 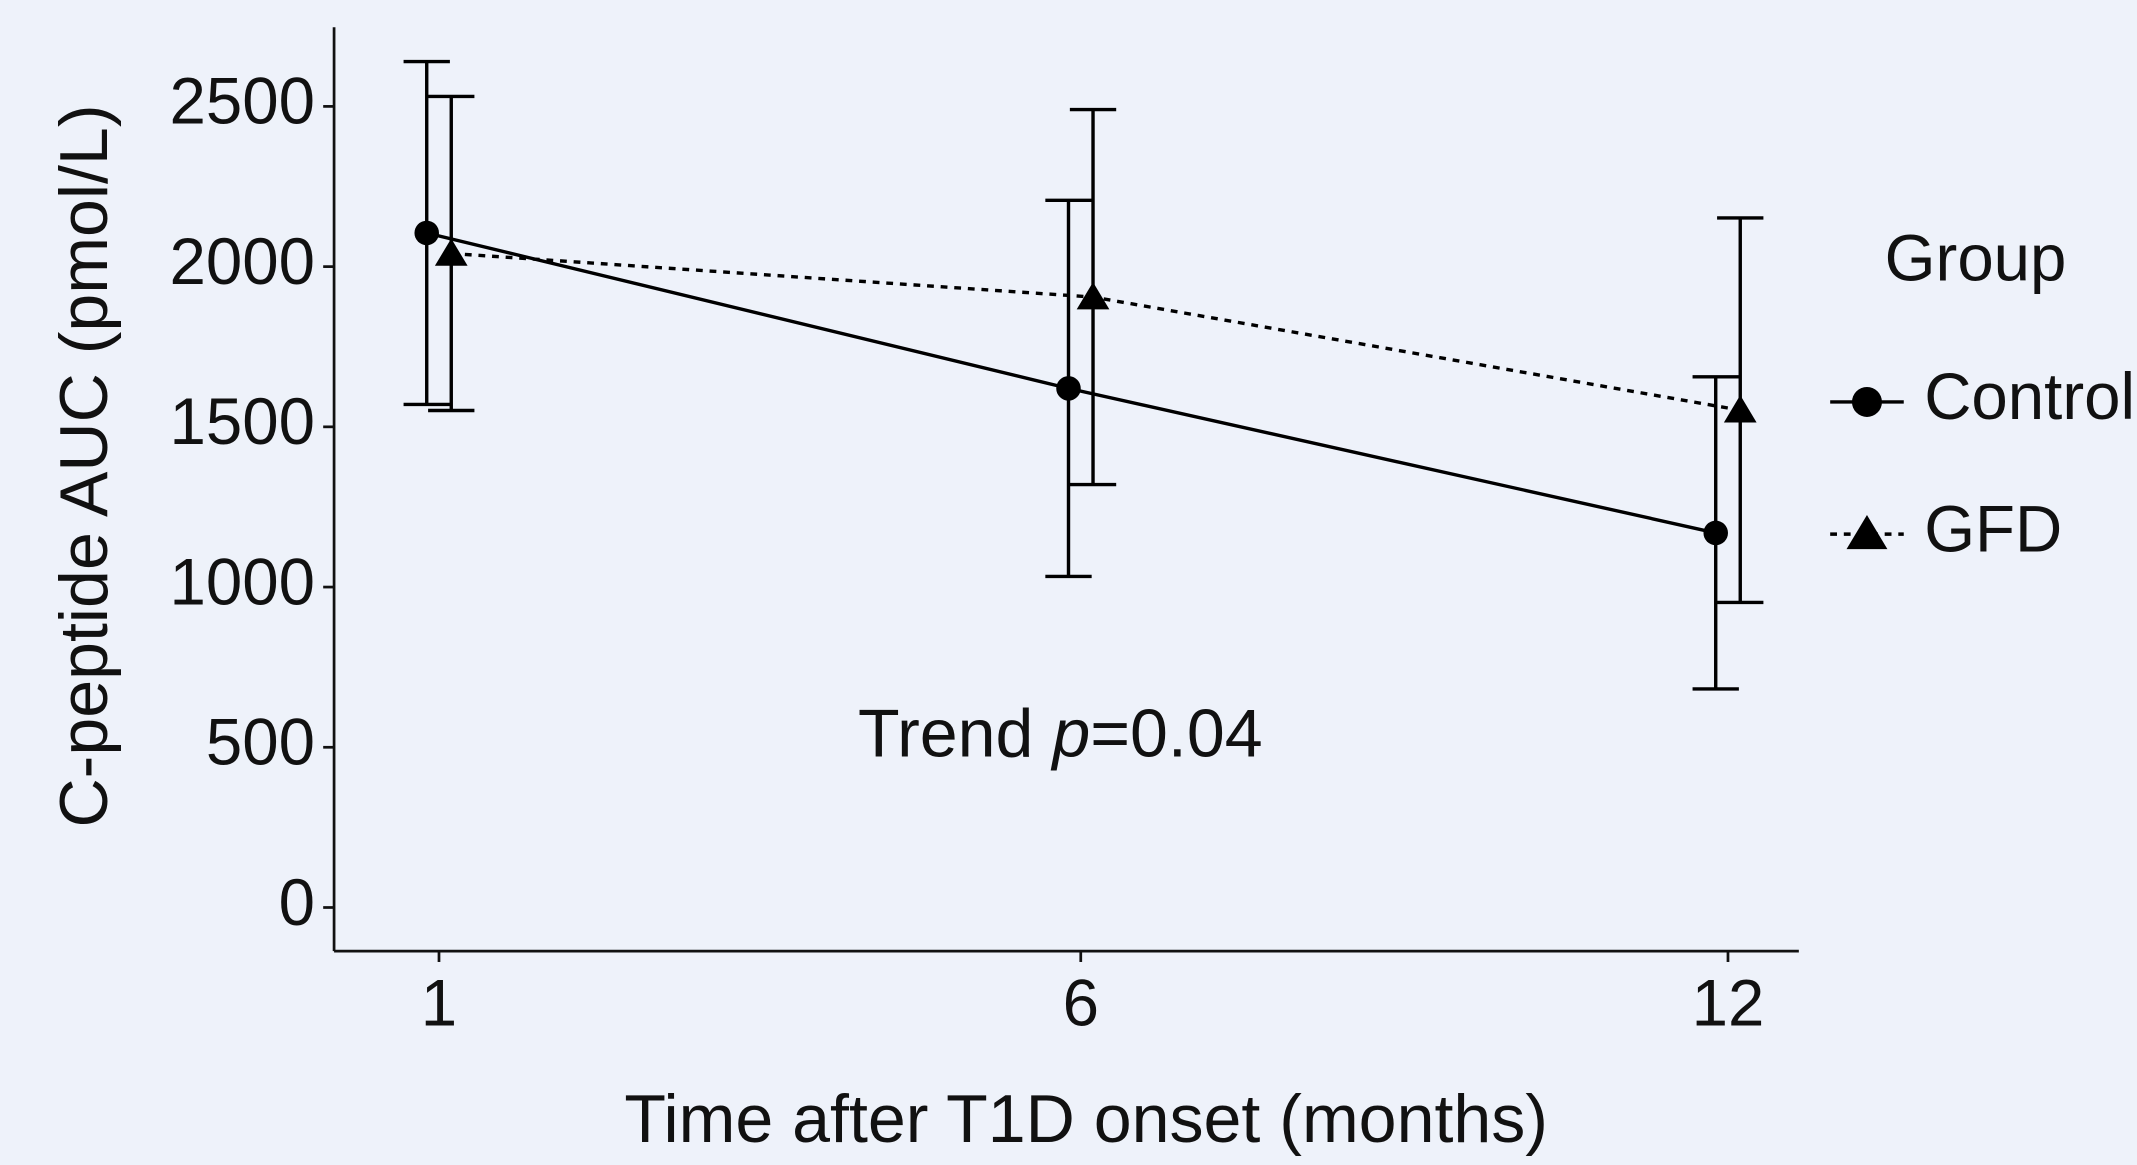 What do you see at coordinates (1728, 1003) in the screenshot?
I see `x-tick-label: 12` at bounding box center [1728, 1003].